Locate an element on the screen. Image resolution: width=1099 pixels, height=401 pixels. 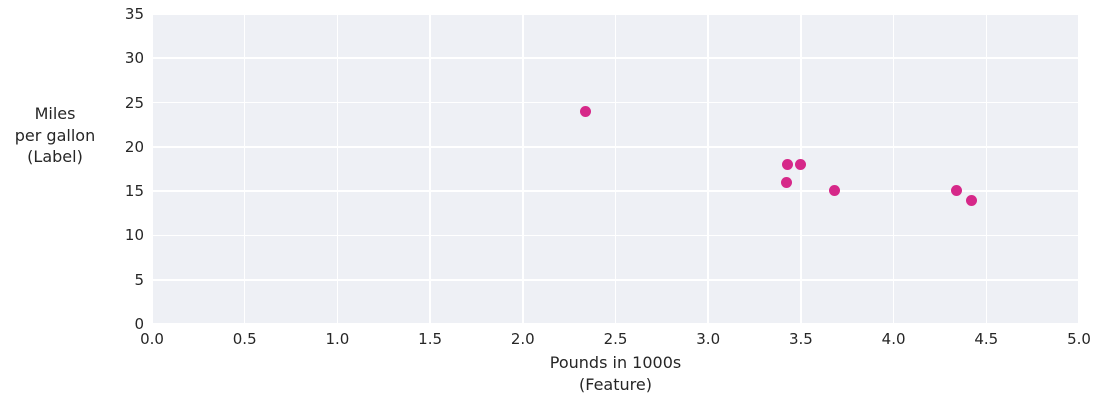
y-axis-label-line: per gallon is located at coordinates (55, 135).